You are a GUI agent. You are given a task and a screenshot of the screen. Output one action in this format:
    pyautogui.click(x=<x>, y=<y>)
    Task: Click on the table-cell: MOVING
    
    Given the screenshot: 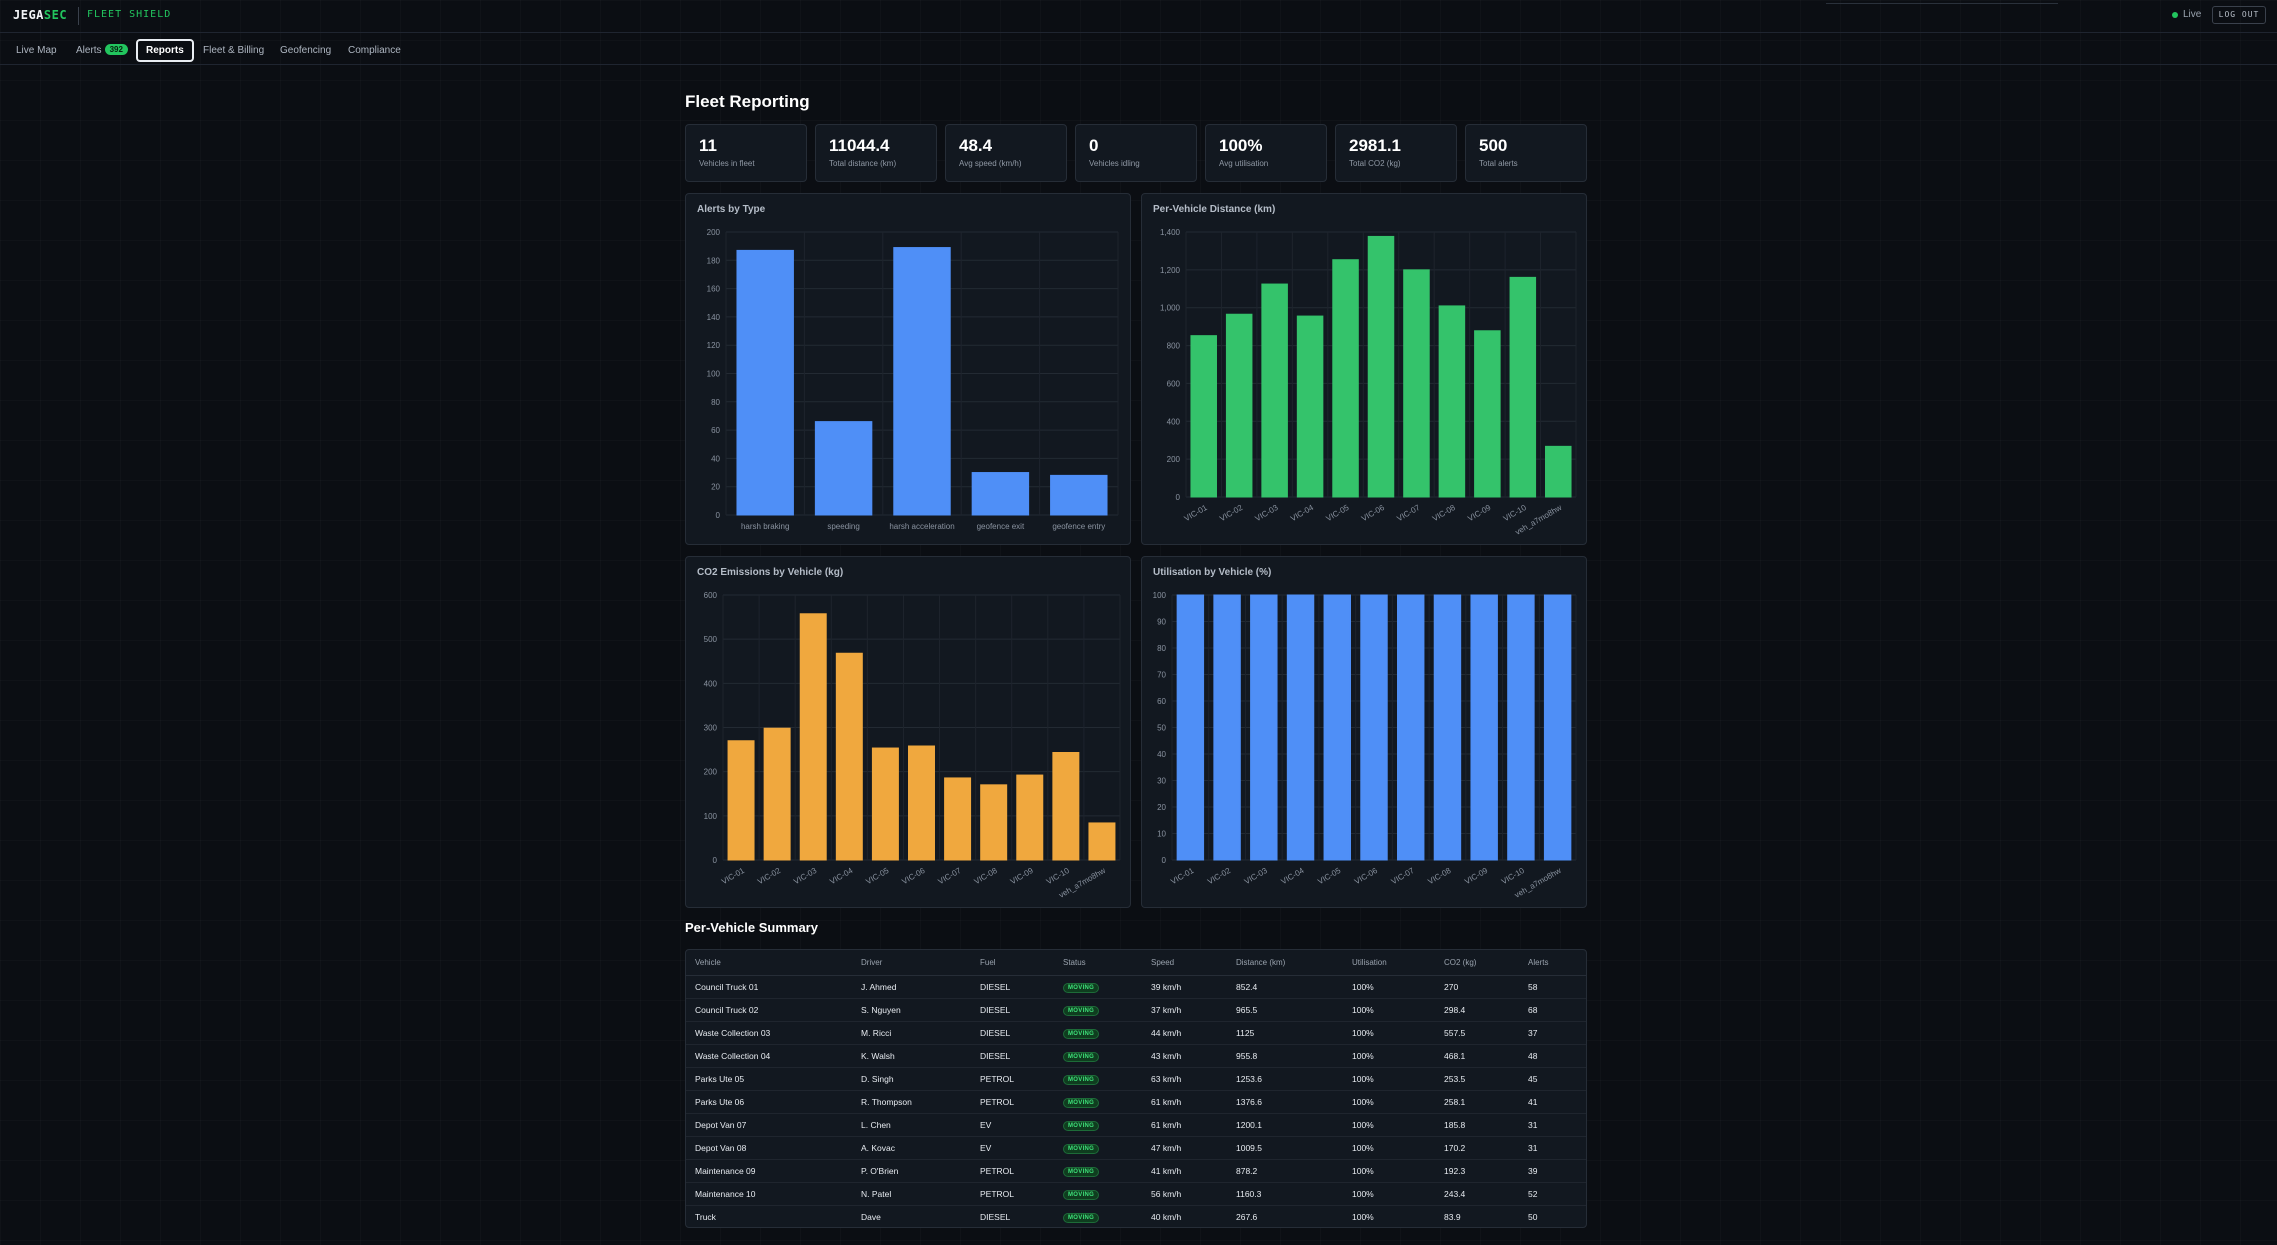 What is the action you would take?
    pyautogui.click(x=1098, y=1216)
    